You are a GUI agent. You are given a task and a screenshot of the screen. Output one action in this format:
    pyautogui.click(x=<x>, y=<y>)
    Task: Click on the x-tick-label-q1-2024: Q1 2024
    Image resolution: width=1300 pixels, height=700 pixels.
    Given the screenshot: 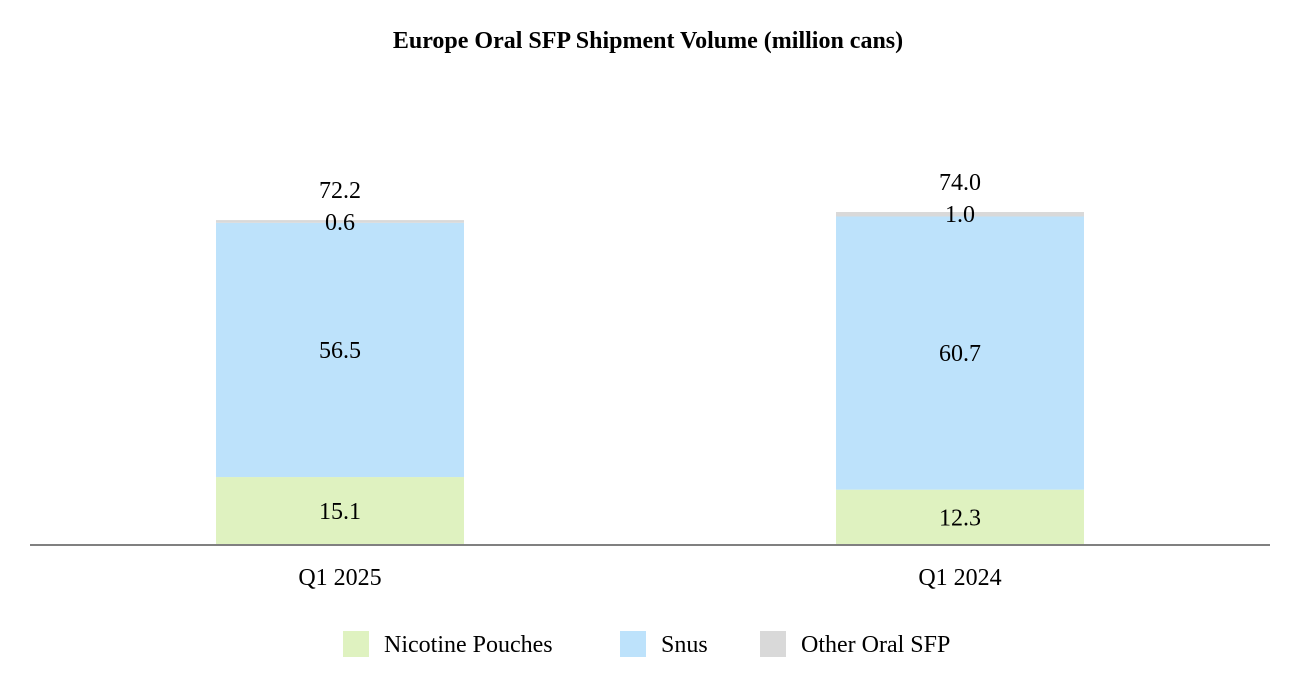 What is the action you would take?
    pyautogui.click(x=959, y=578)
    